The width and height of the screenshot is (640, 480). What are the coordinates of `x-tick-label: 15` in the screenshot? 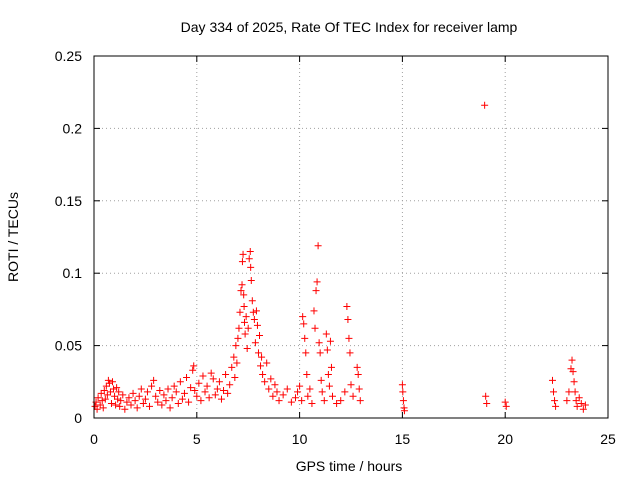 It's located at (403, 439).